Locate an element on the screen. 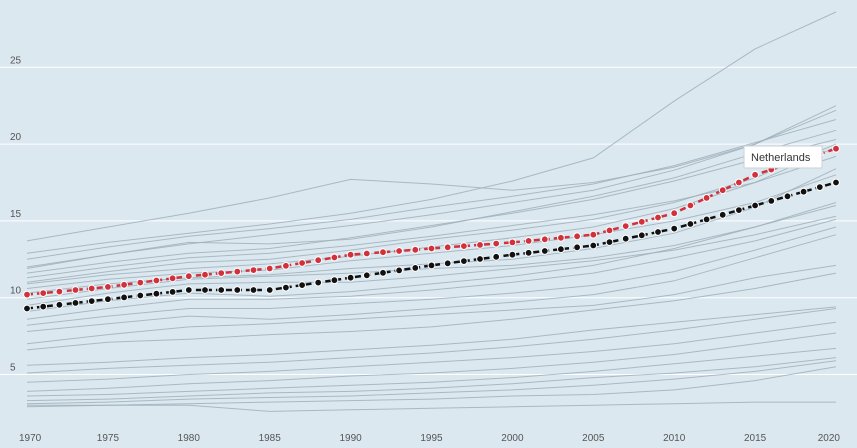 This screenshot has width=857, height=448. x-tick-label: 2010 is located at coordinates (674, 438).